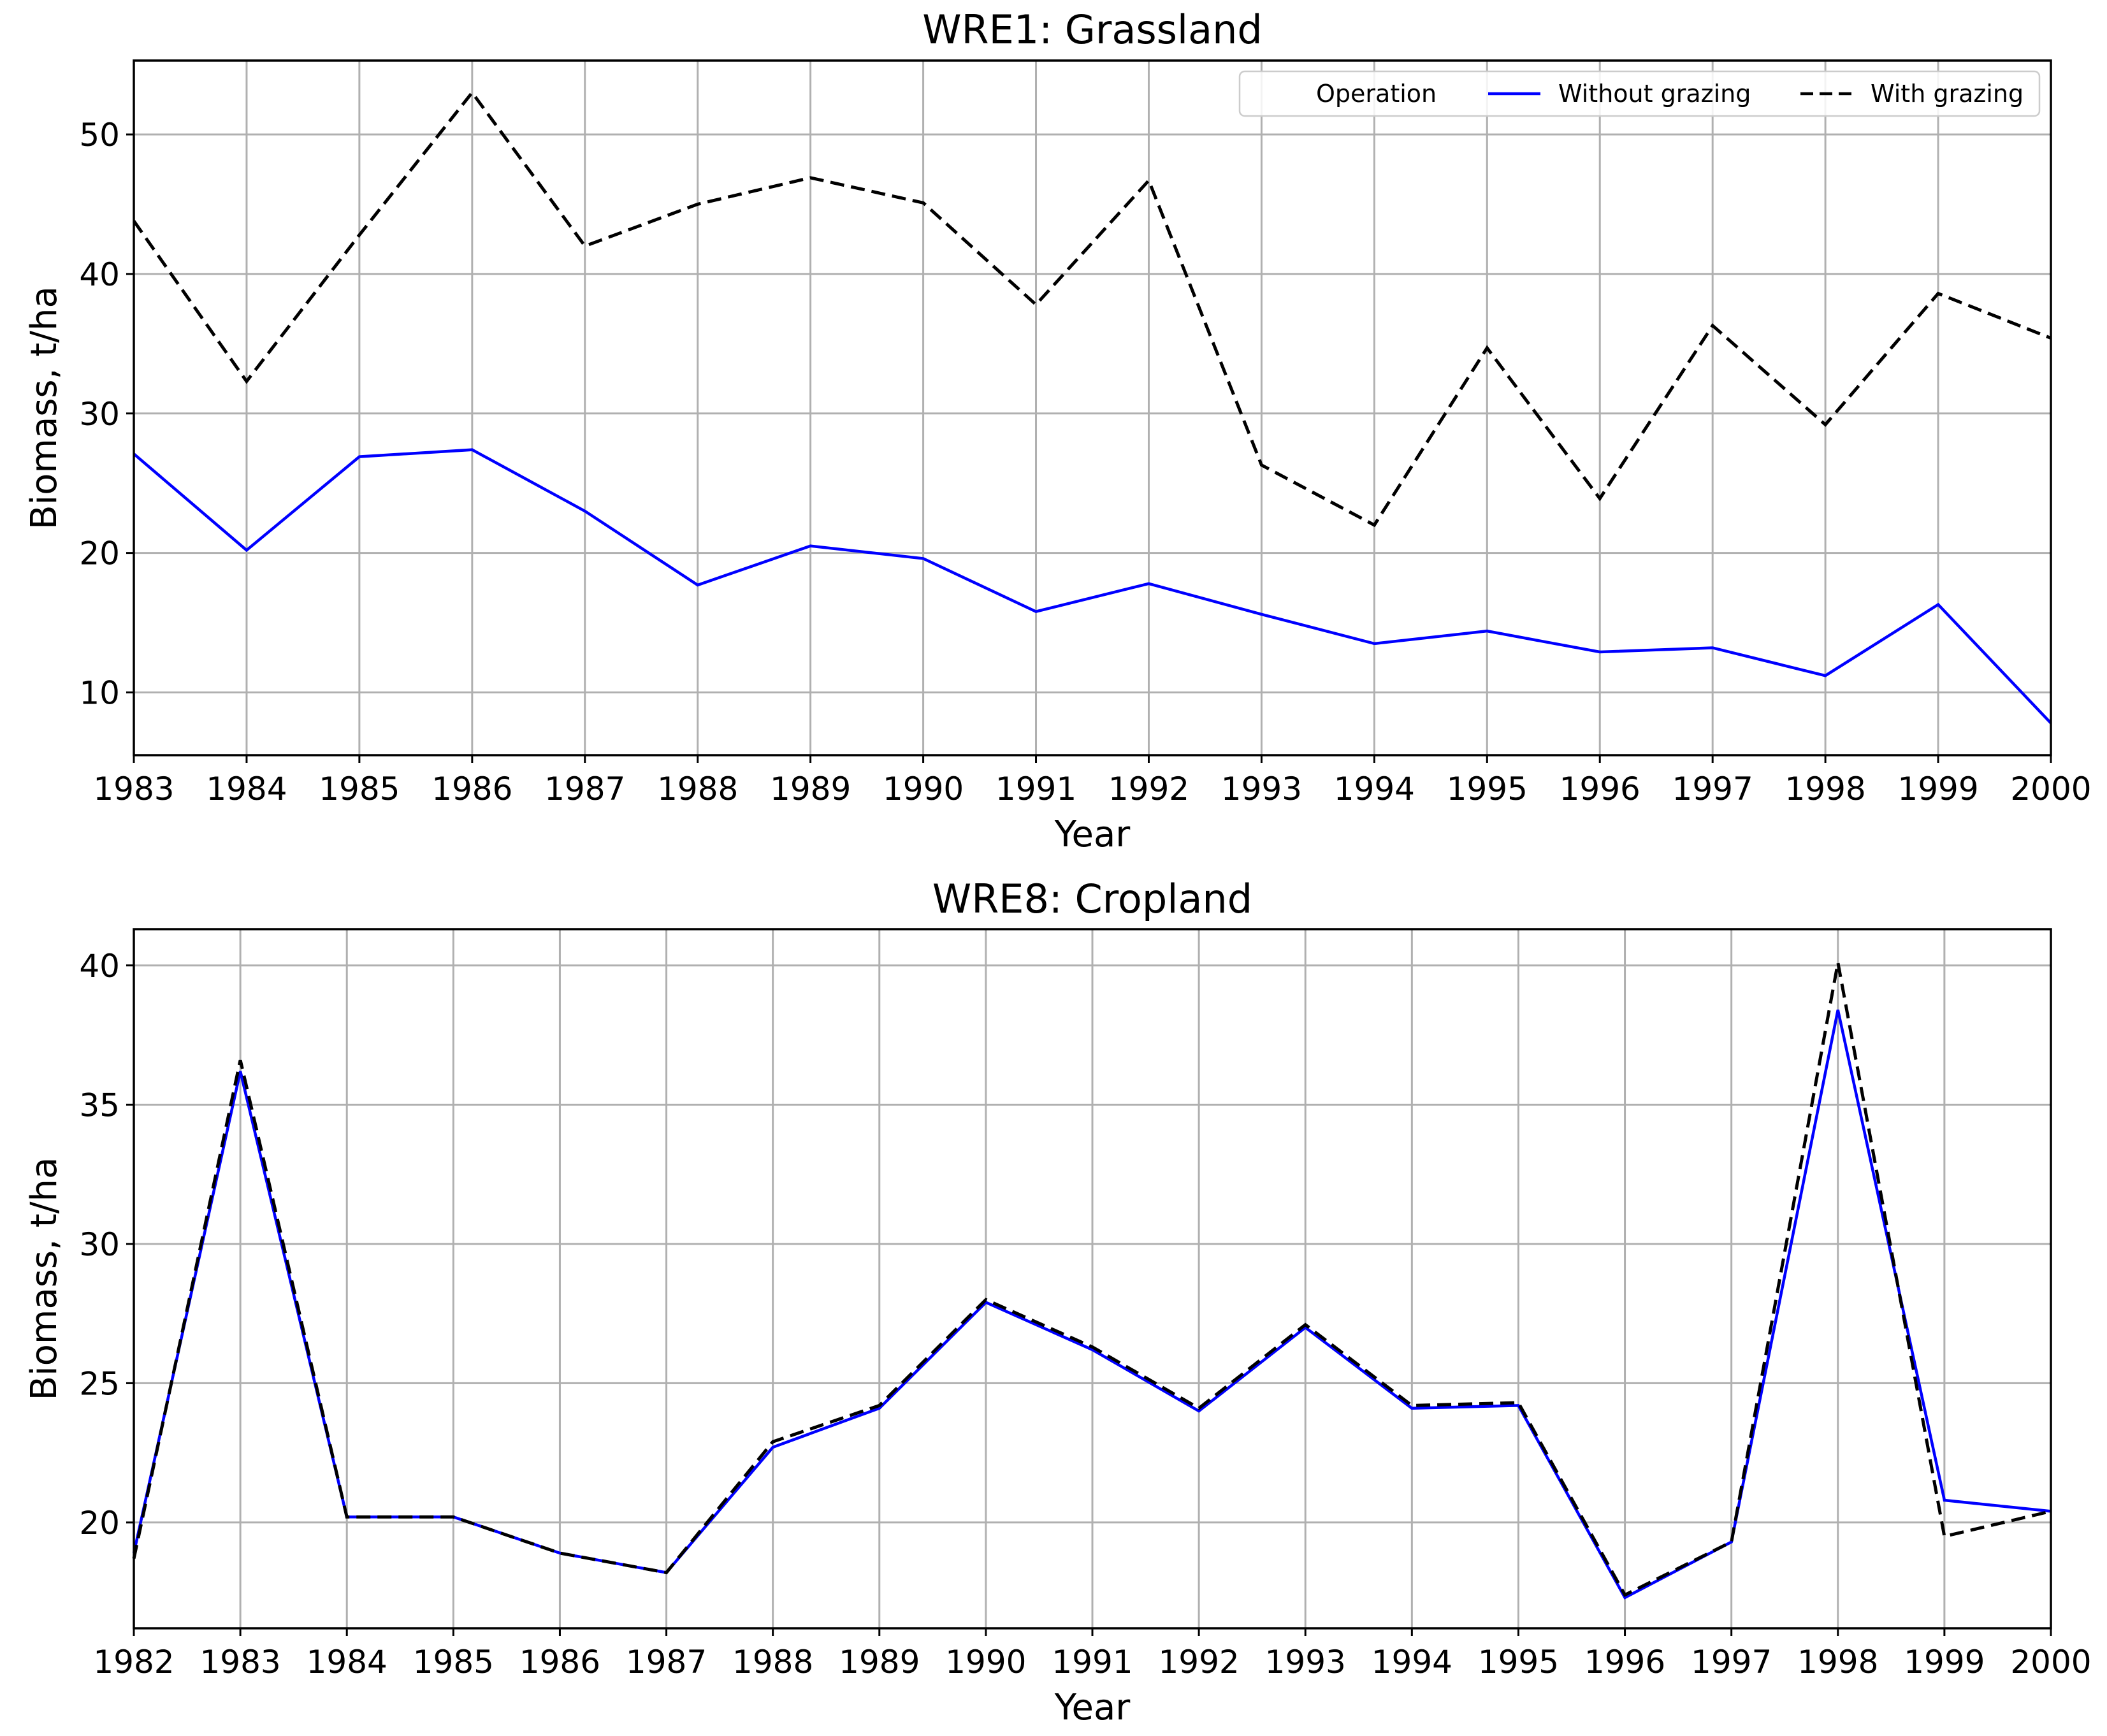  I want to click on legend: Operation Without grazing With grazing, so click(1639, 93).